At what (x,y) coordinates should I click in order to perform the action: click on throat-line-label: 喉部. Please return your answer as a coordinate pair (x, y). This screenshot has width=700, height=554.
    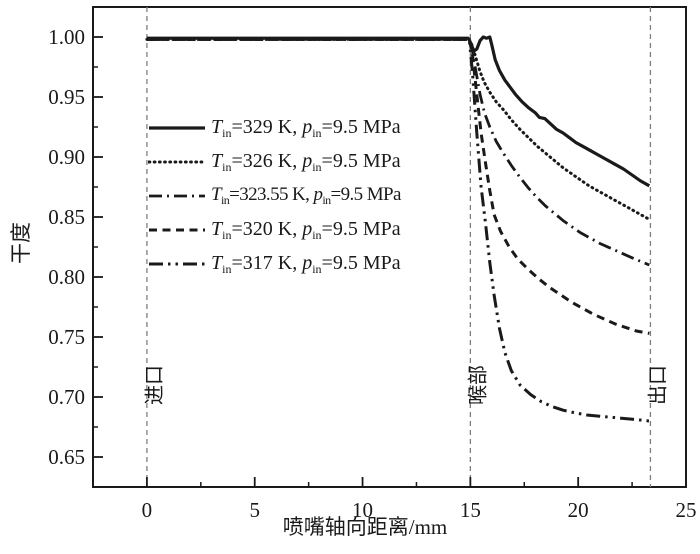
    Looking at the image, I should click on (477, 385).